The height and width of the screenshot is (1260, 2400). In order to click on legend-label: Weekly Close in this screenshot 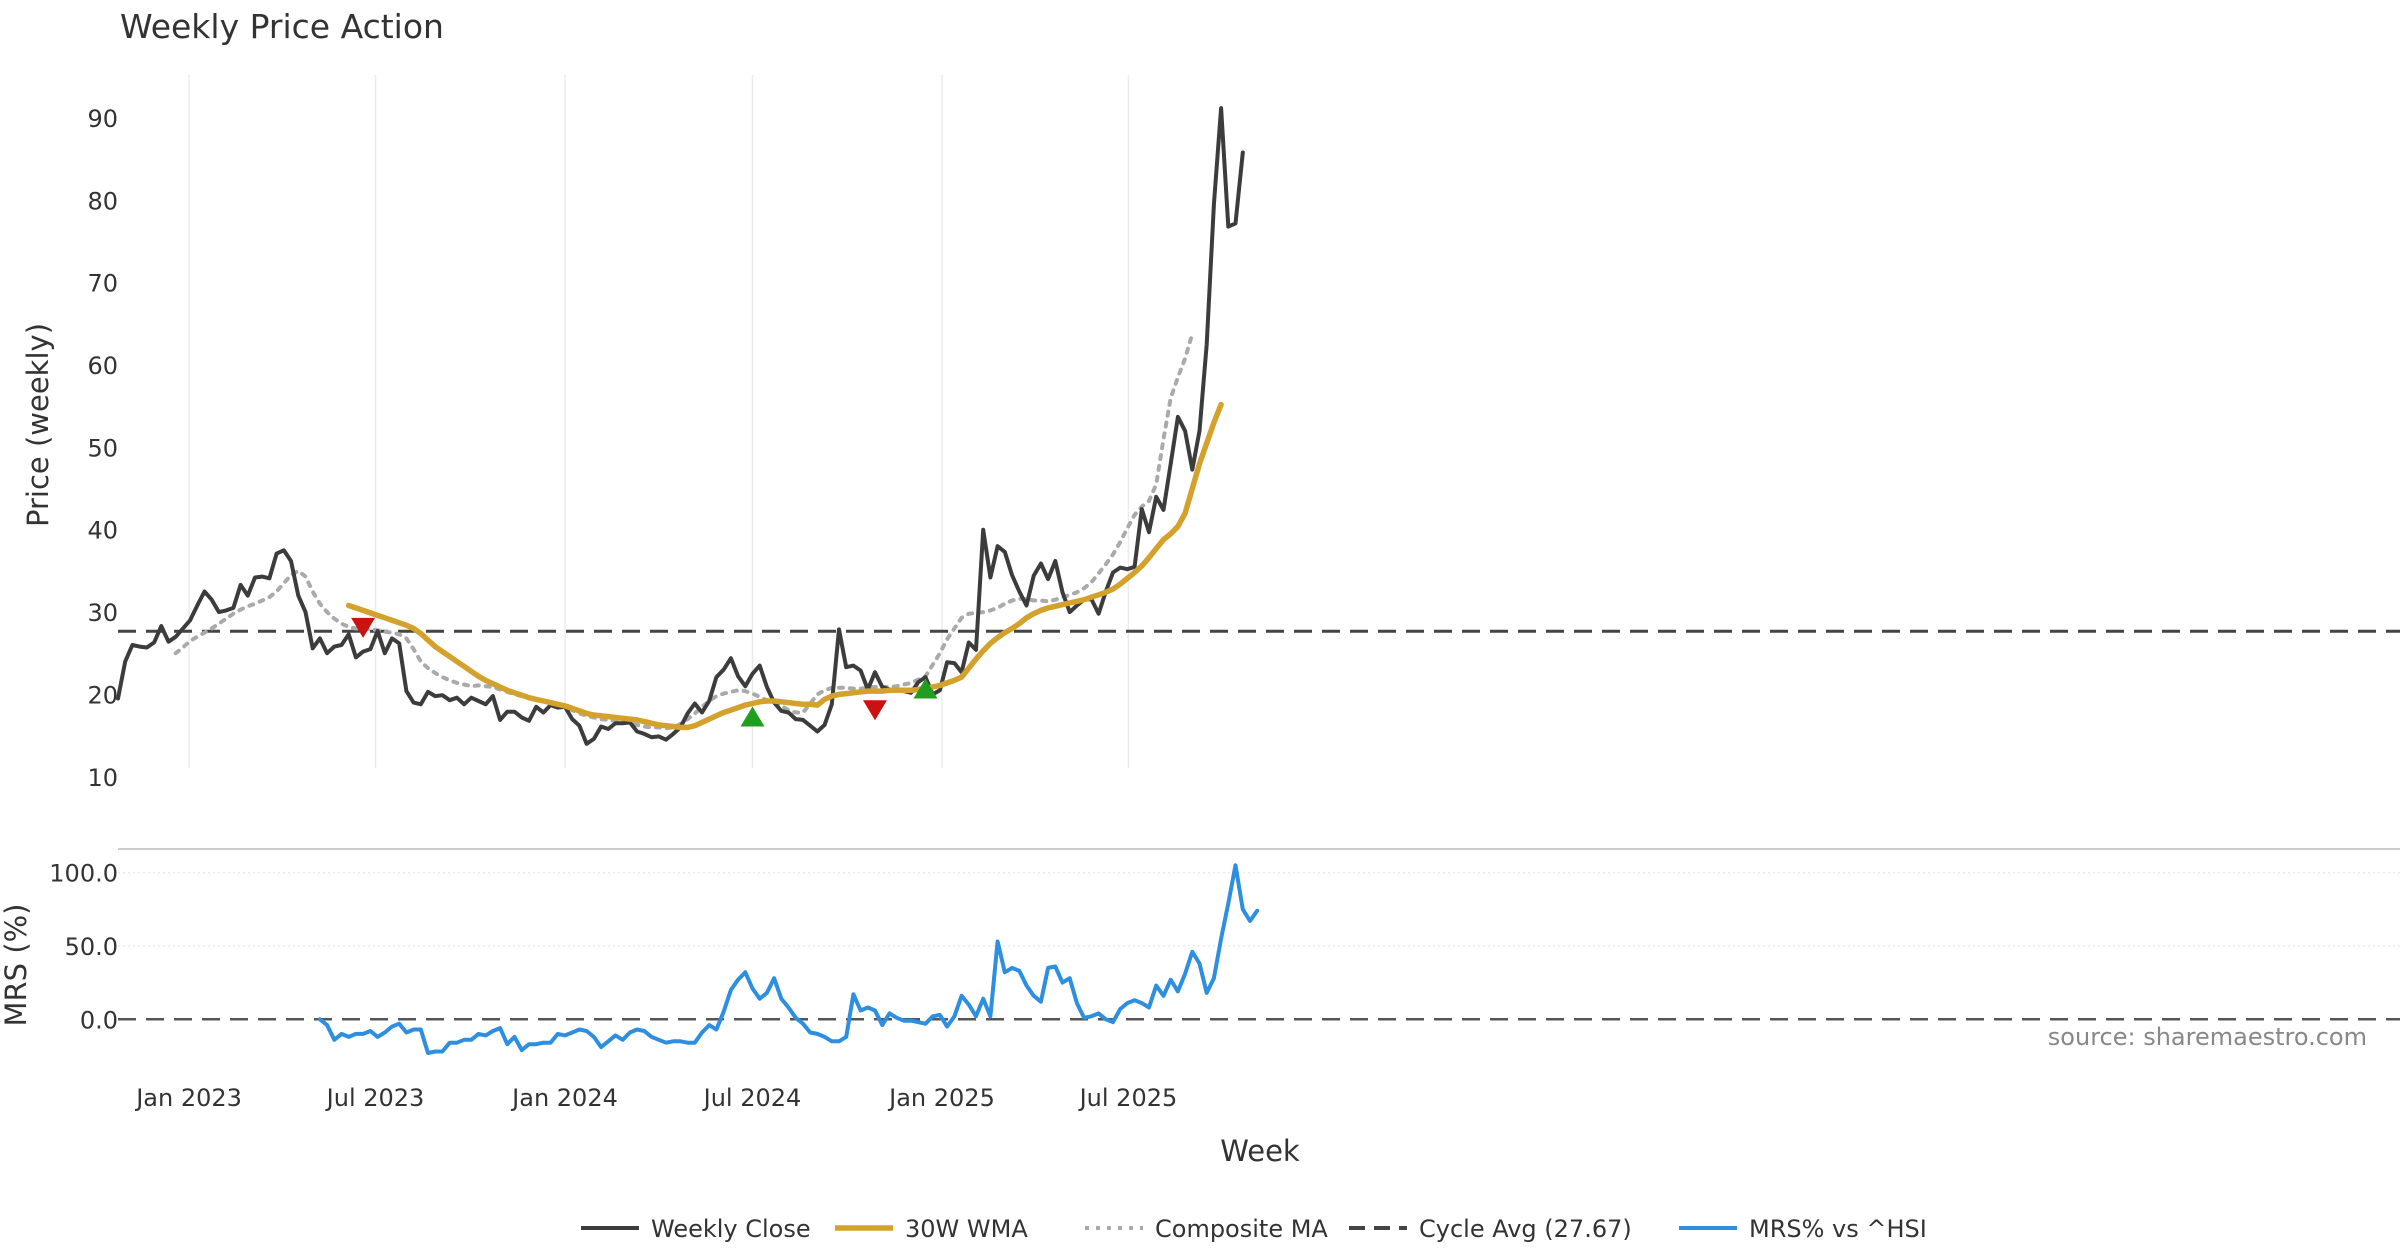, I will do `click(731, 1229)`.